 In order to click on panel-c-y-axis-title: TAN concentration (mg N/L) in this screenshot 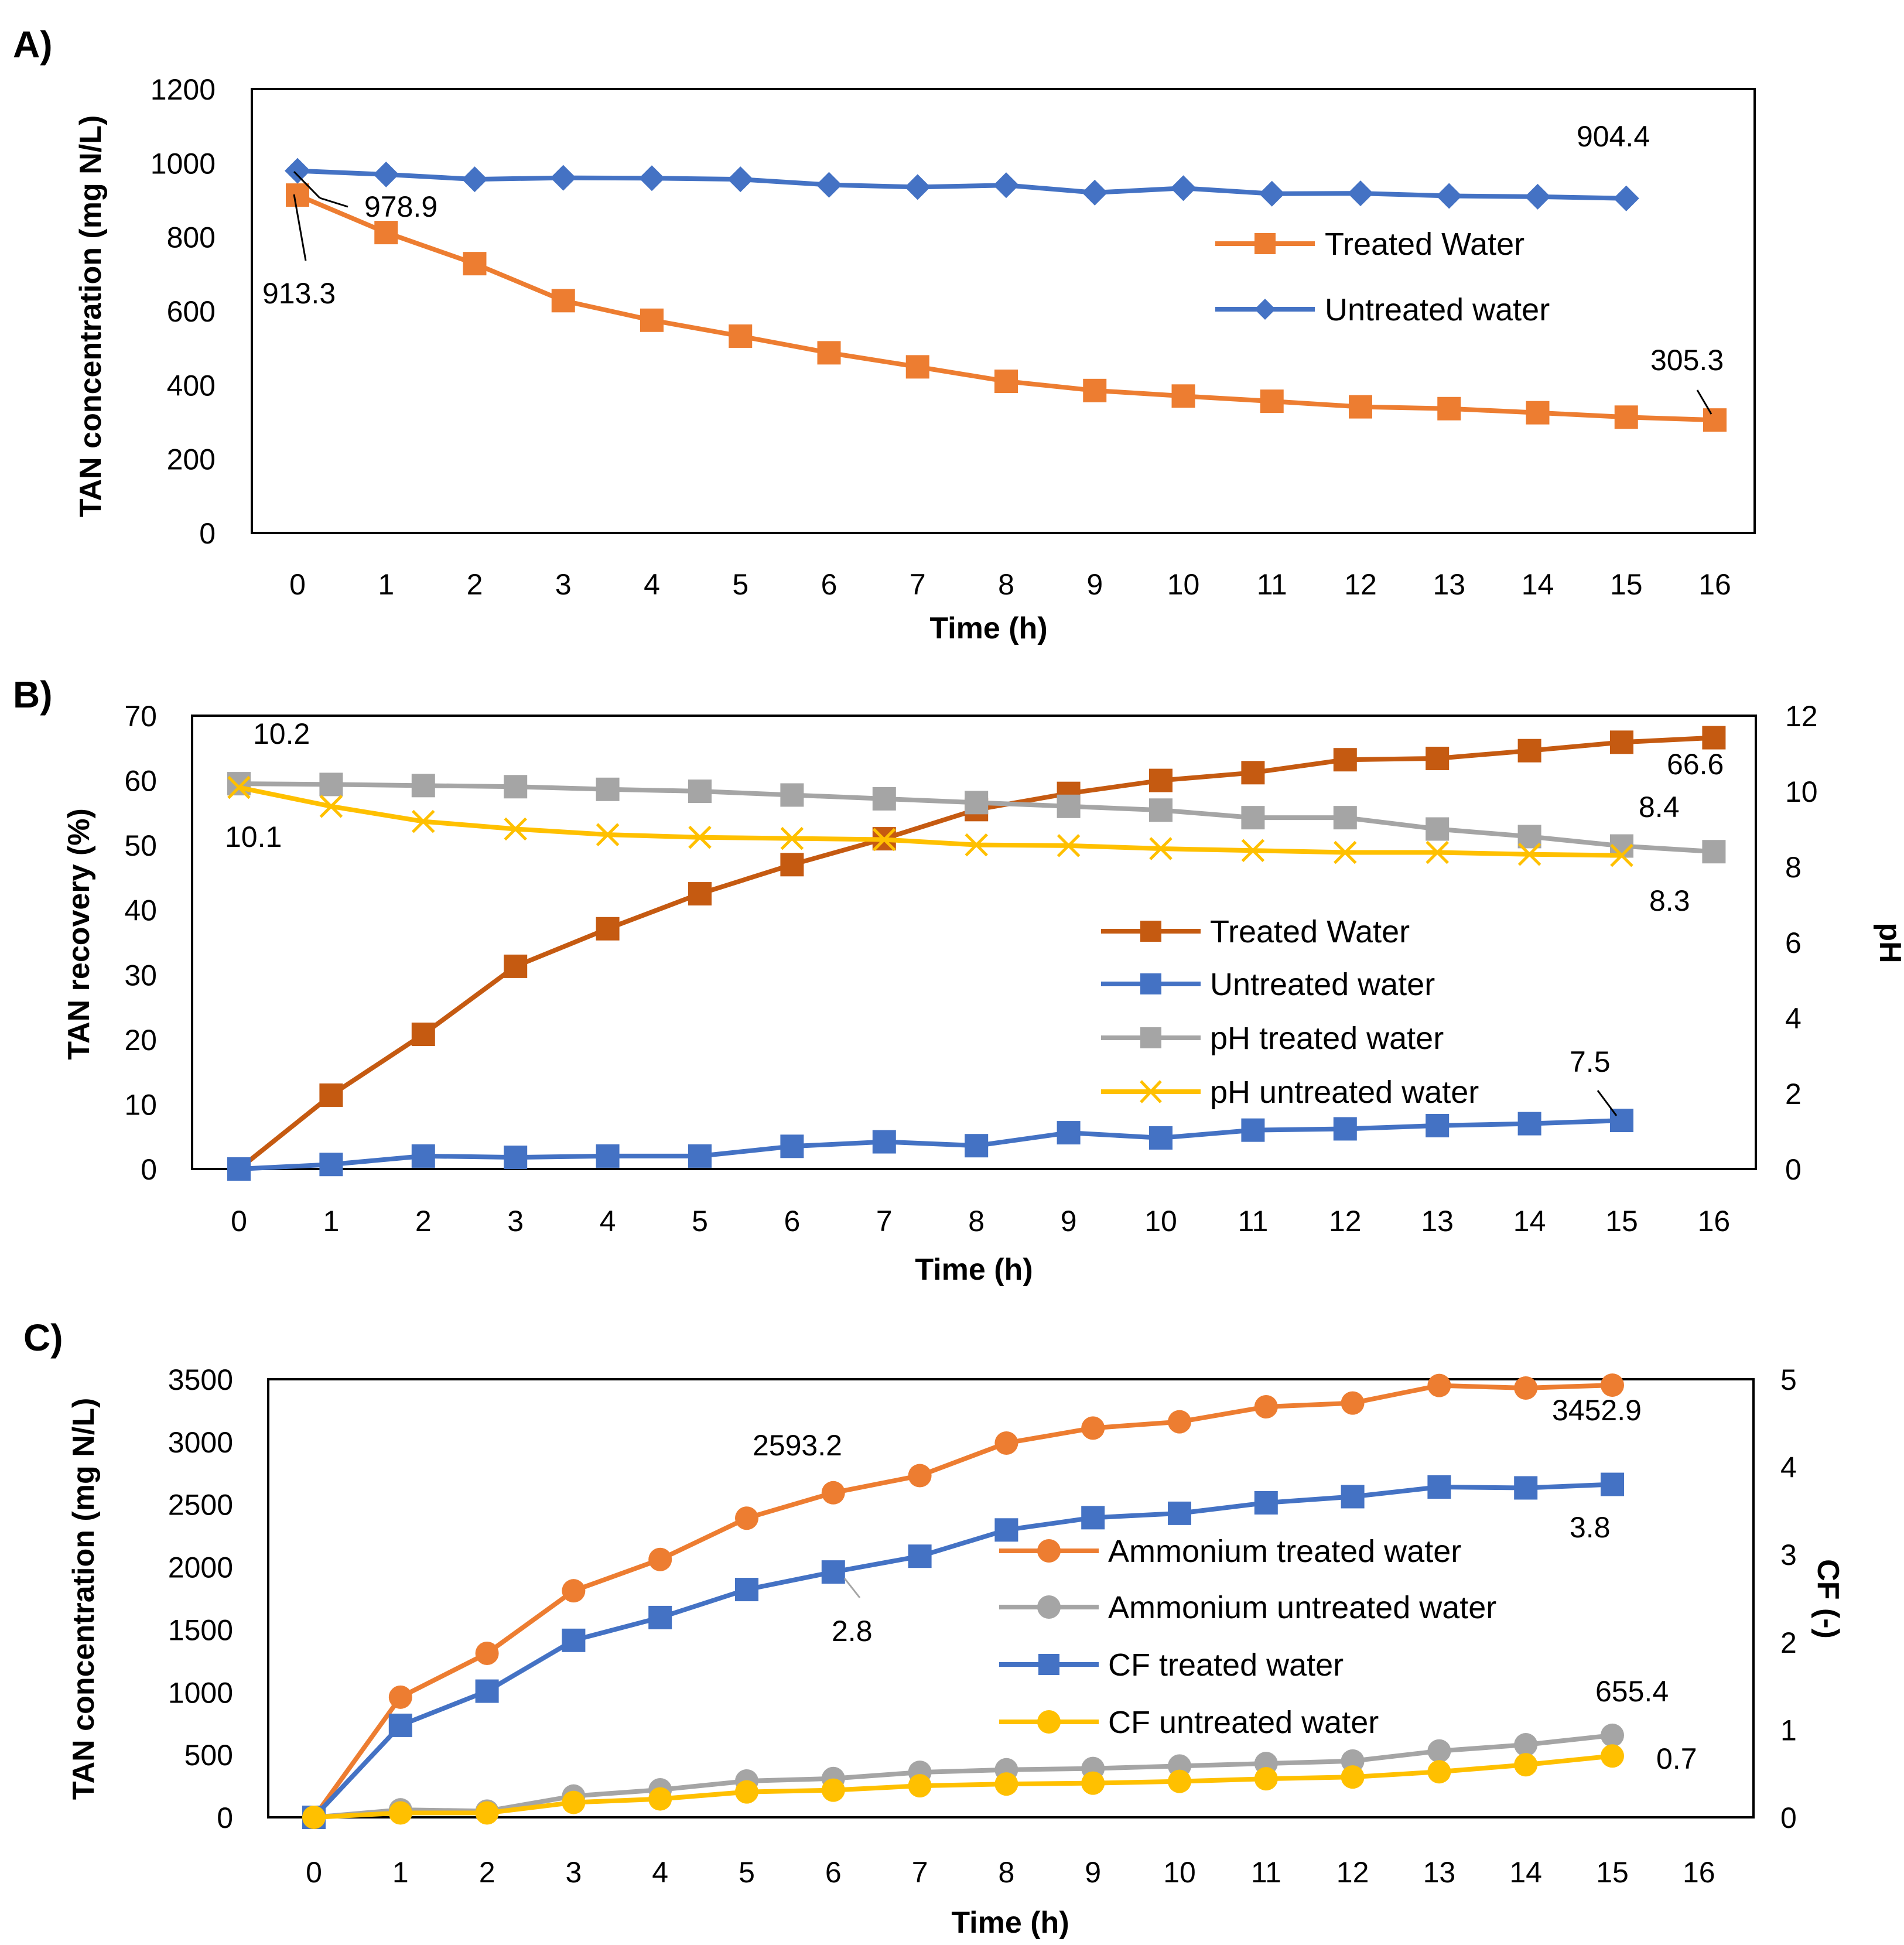, I will do `click(84, 1599)`.